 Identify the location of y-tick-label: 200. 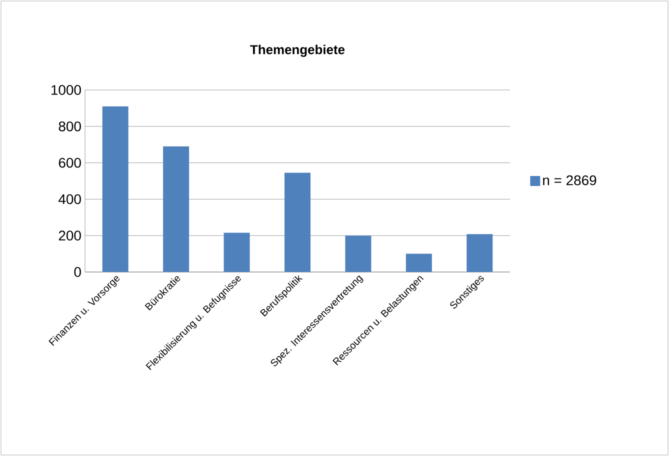
(69, 235).